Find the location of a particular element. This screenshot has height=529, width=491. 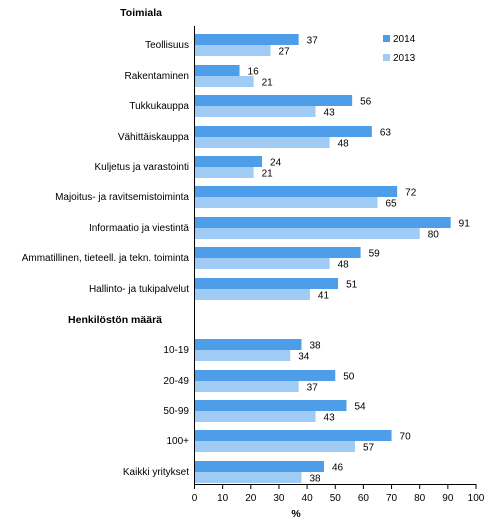

x-tick-label: 30 is located at coordinates (279, 498).